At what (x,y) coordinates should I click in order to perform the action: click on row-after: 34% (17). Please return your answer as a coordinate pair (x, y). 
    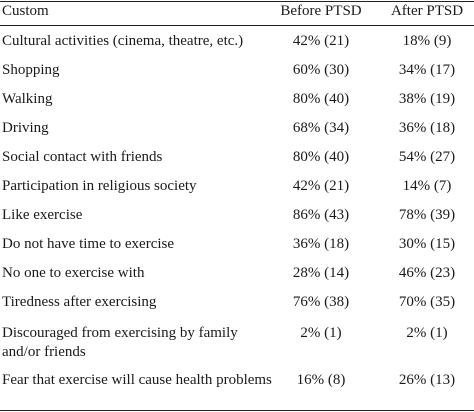
    Looking at the image, I should click on (427, 70).